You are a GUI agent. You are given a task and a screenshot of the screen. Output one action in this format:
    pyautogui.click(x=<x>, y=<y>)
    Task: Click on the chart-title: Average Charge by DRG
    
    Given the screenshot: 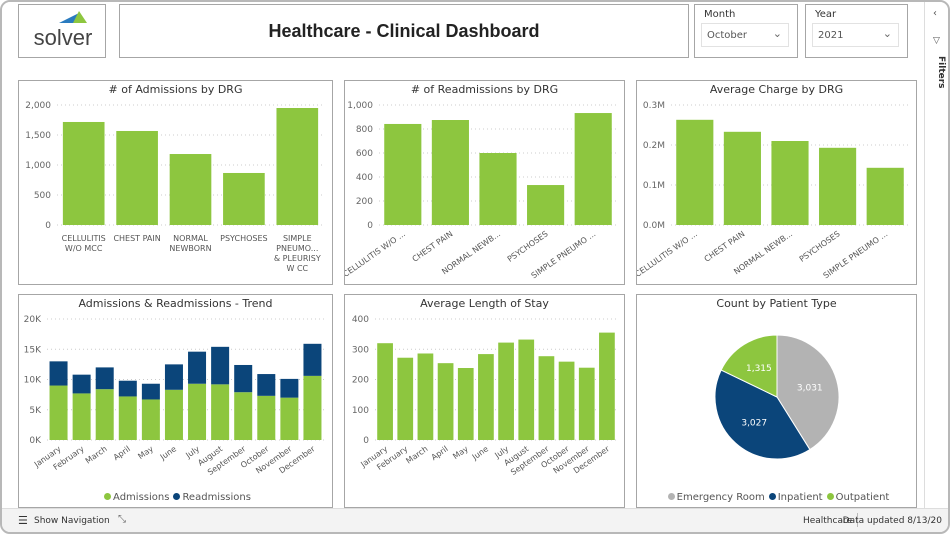 What is the action you would take?
    pyautogui.click(x=776, y=89)
    